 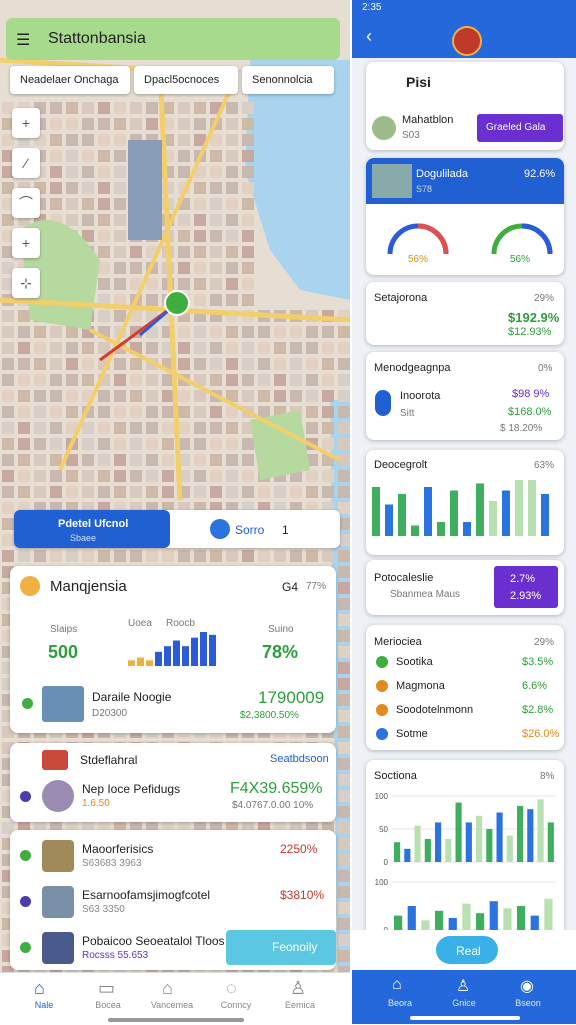 What do you see at coordinates (527, 986) in the screenshot?
I see `nav-icon: ◉` at bounding box center [527, 986].